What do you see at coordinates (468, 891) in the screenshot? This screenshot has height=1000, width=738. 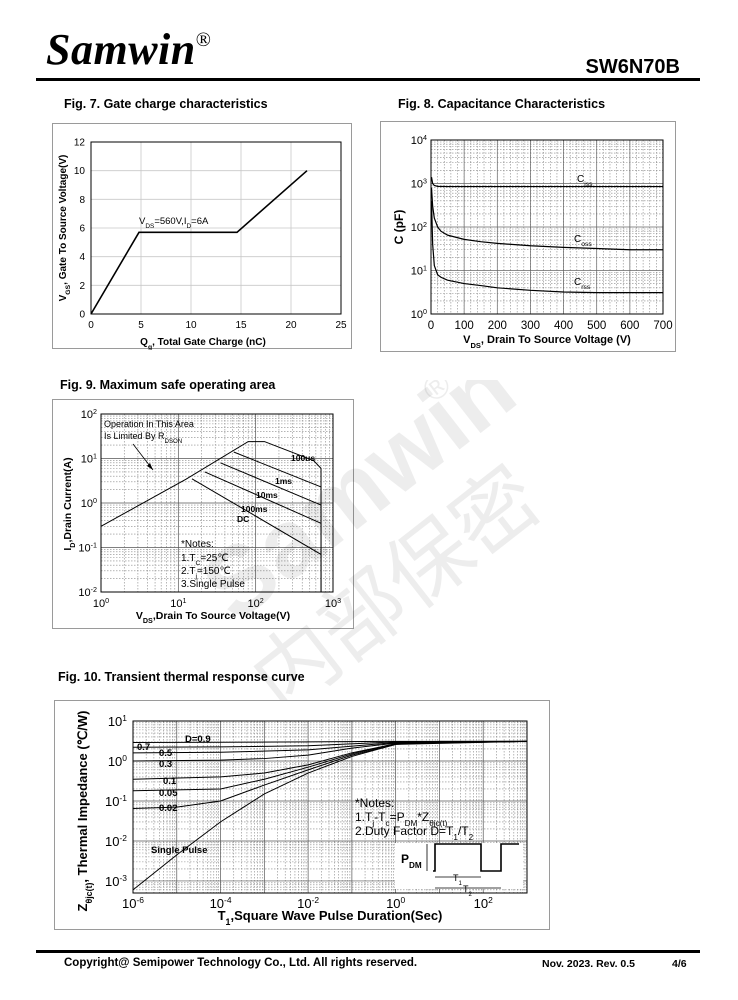 I see `fig10-t2-label: T2` at bounding box center [468, 891].